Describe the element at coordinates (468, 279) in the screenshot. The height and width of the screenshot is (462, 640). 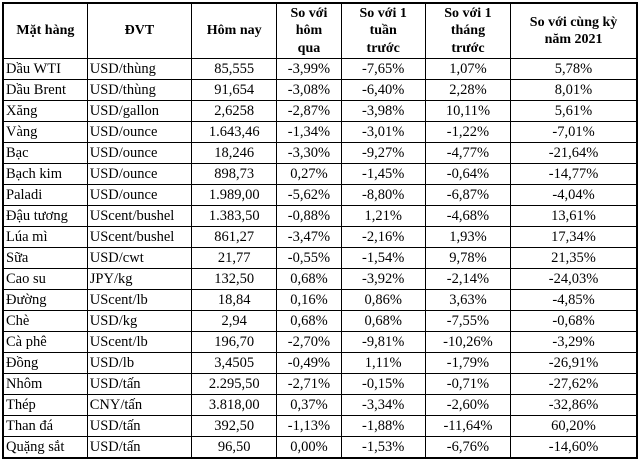
I see `pct-vs-month-cell: -2,14%` at that location.